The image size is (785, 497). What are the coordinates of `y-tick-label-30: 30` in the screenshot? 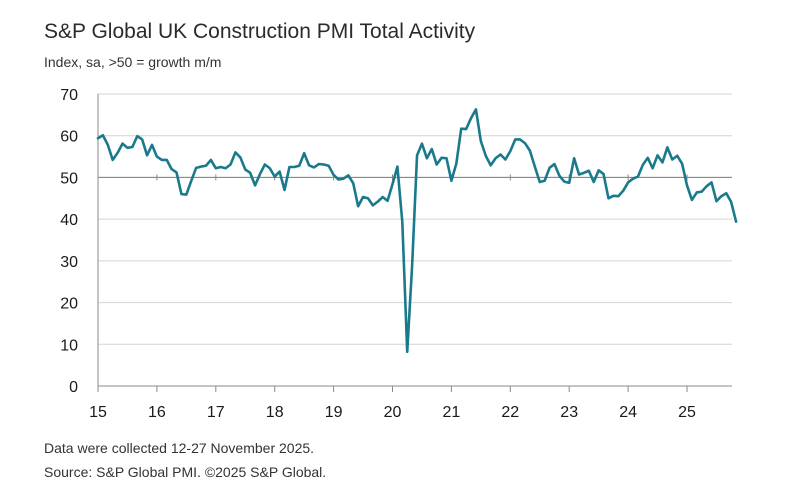 It's located at (69, 262).